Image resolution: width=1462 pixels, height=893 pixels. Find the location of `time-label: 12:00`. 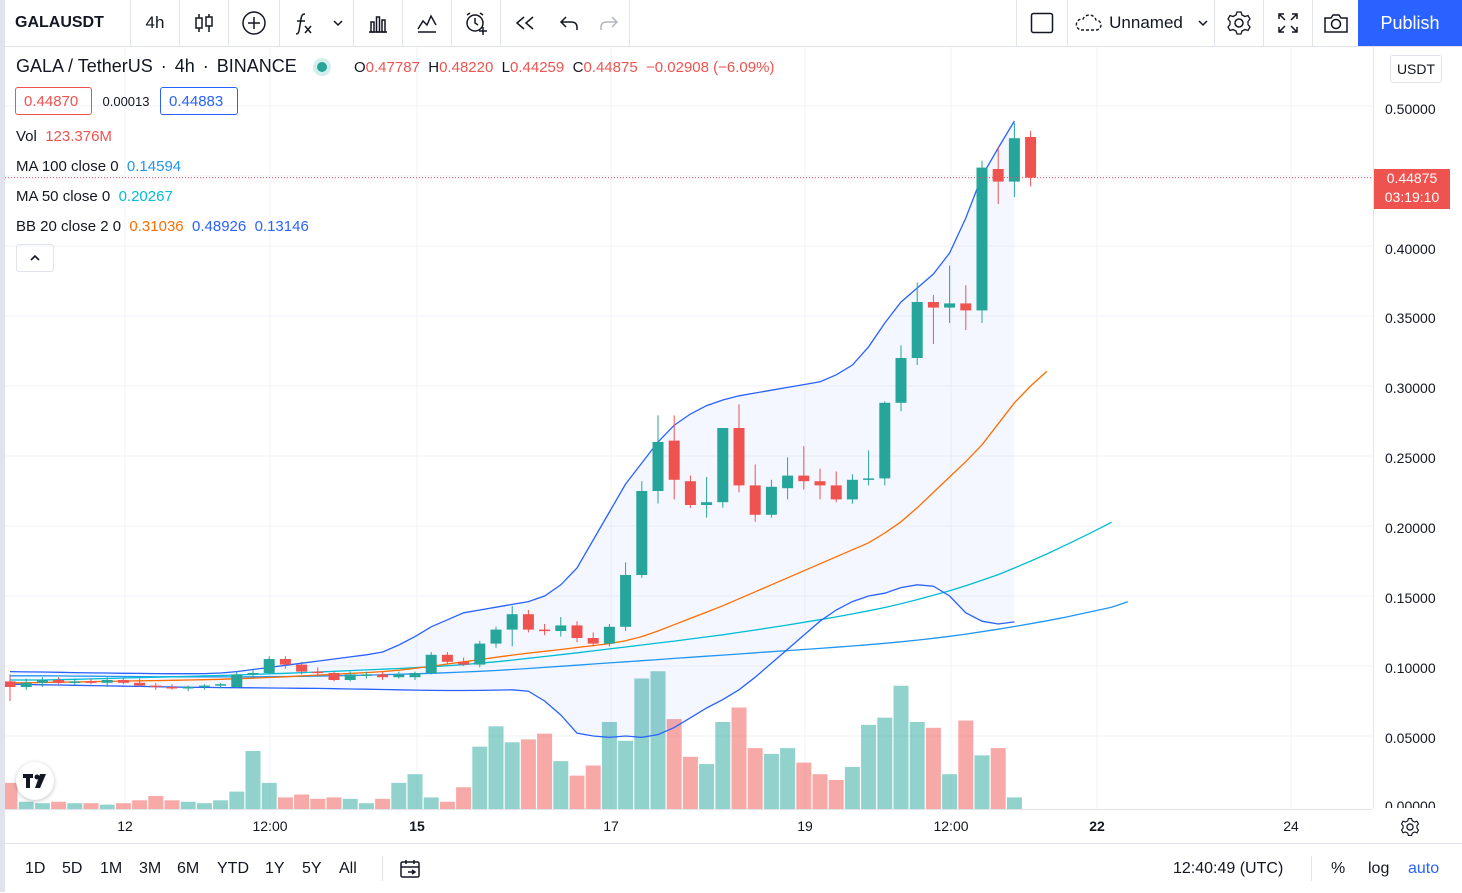

time-label: 12:00 is located at coordinates (270, 826).